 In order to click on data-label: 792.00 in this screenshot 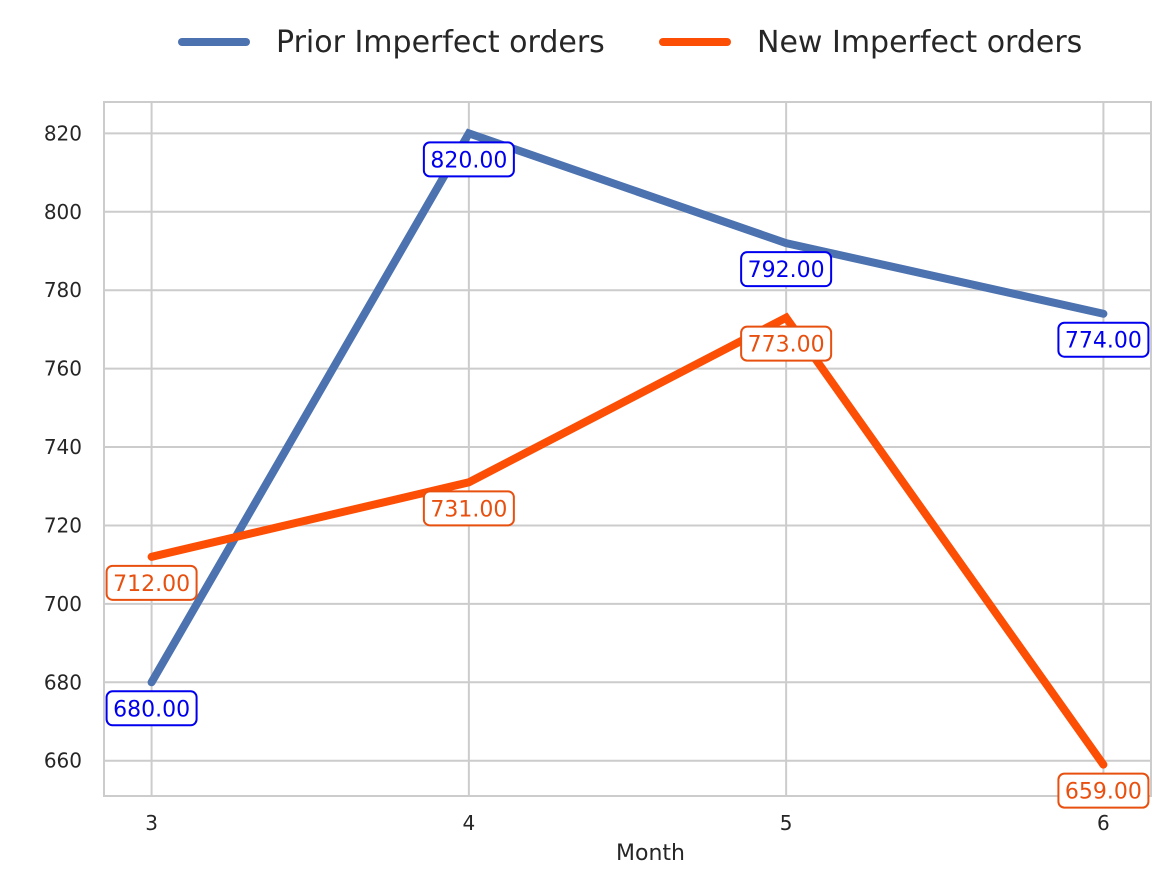, I will do `click(786, 269)`.